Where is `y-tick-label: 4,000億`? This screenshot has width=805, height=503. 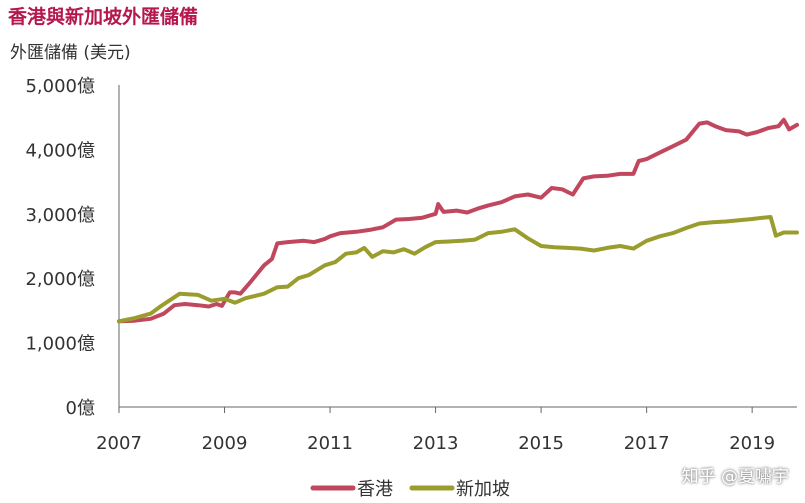 y-tick-label: 4,000億 is located at coordinates (60, 150).